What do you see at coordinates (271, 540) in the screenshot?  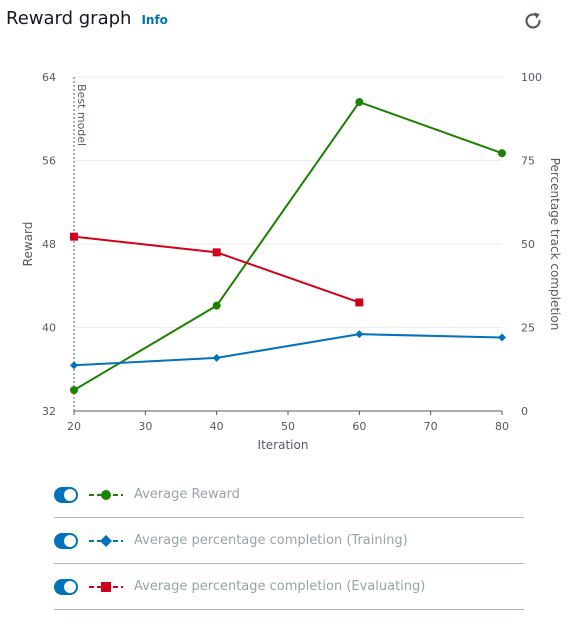 I see `legend-label: Average percentage completion (Training)` at bounding box center [271, 540].